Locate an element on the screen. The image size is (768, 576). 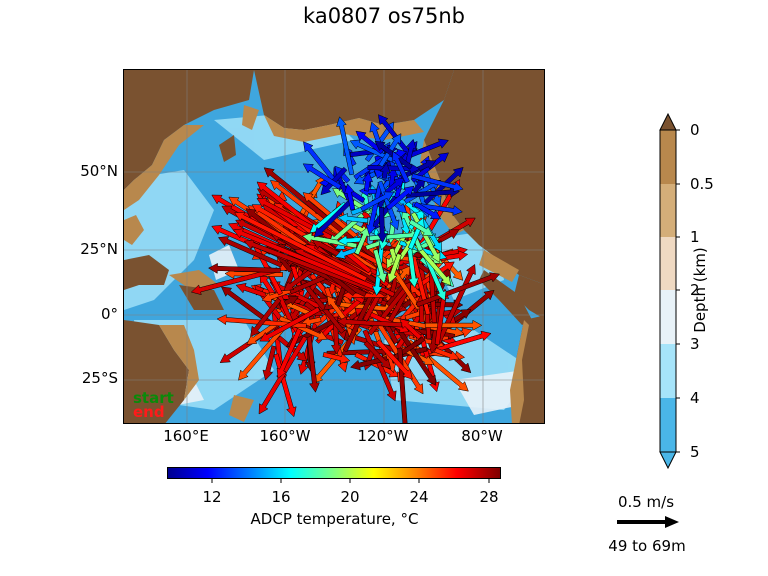
temperature-colorbar-ticks is located at coordinates (350, 480).